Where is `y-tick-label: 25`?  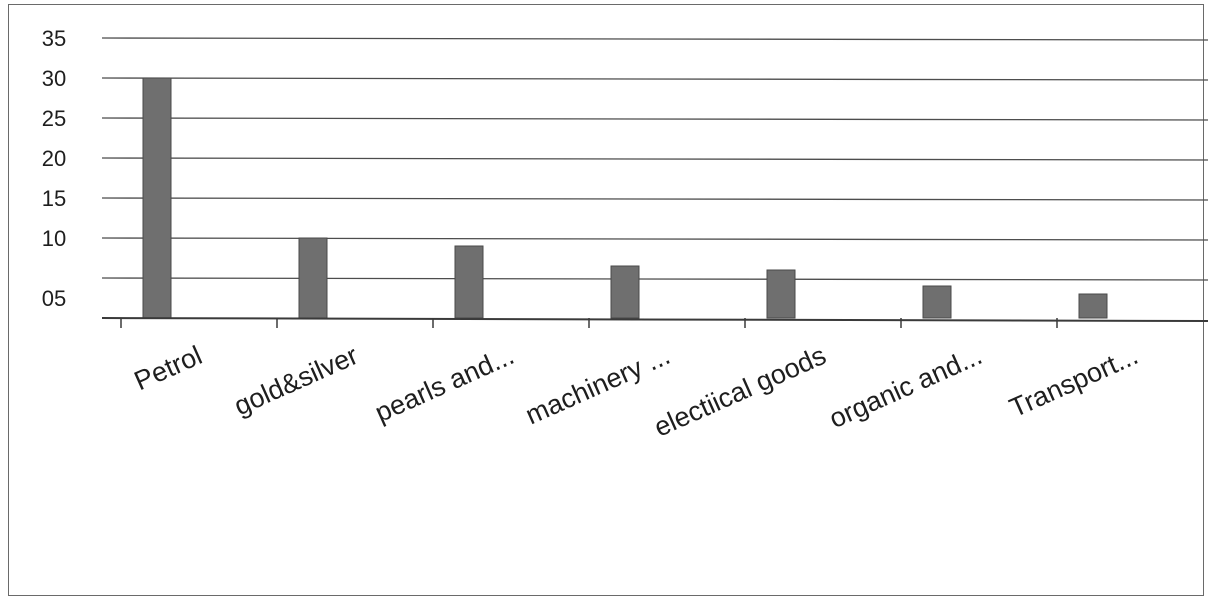
y-tick-label: 25 is located at coordinates (54, 118).